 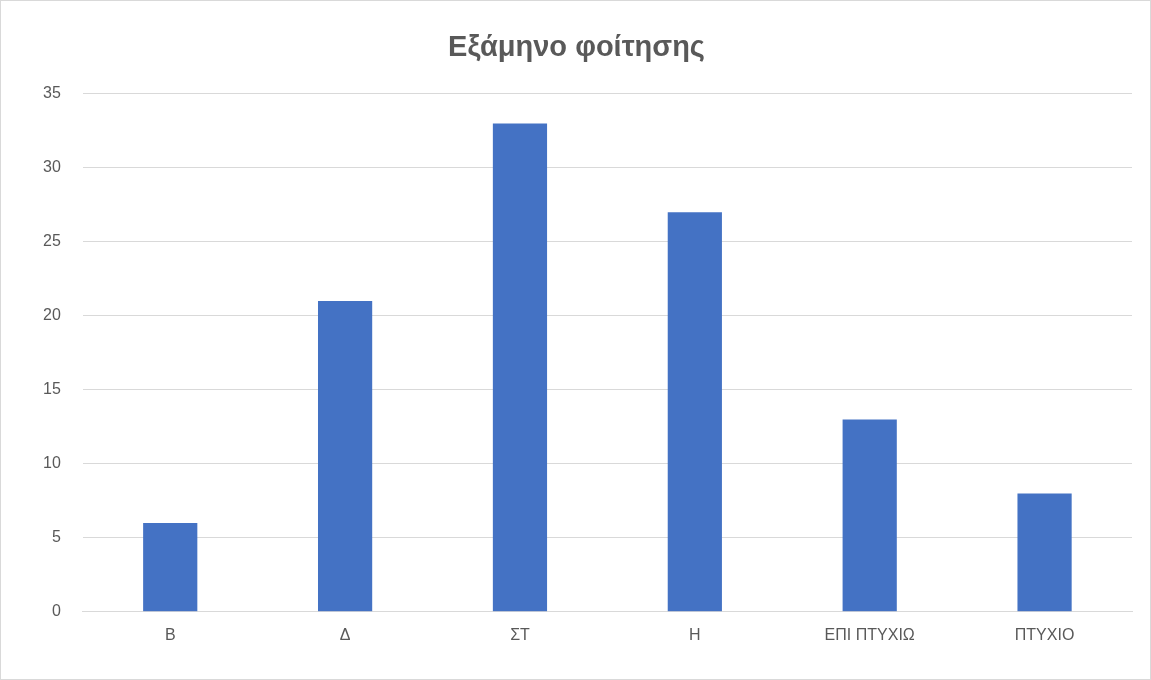 I want to click on chart-title: Εξάμηνο φοίτησης, so click(x=576, y=46).